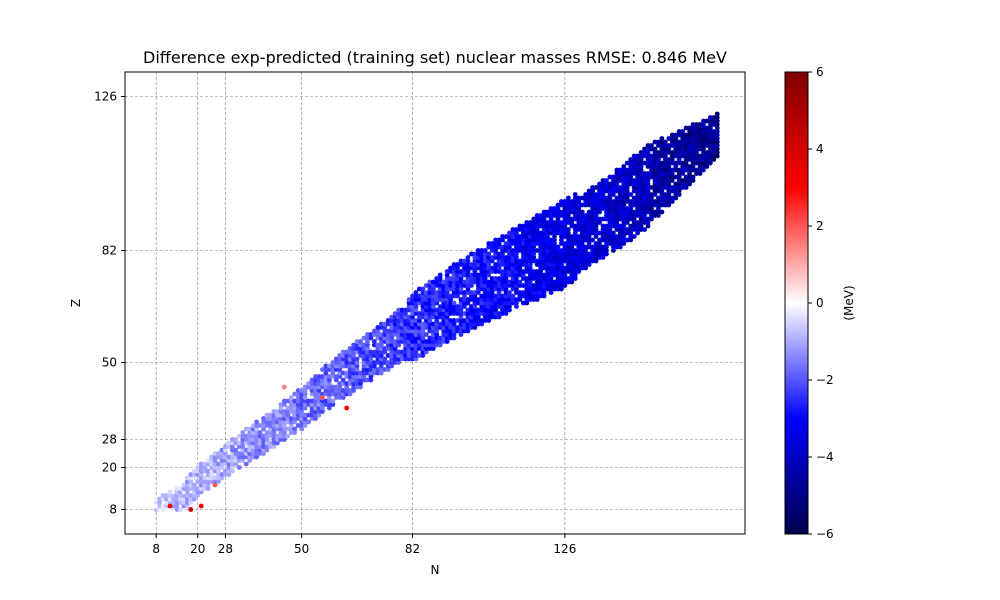 This screenshot has height=600, width=1000. Describe the element at coordinates (825, 457) in the screenshot. I see `colorbar-tick-label: −4` at that location.